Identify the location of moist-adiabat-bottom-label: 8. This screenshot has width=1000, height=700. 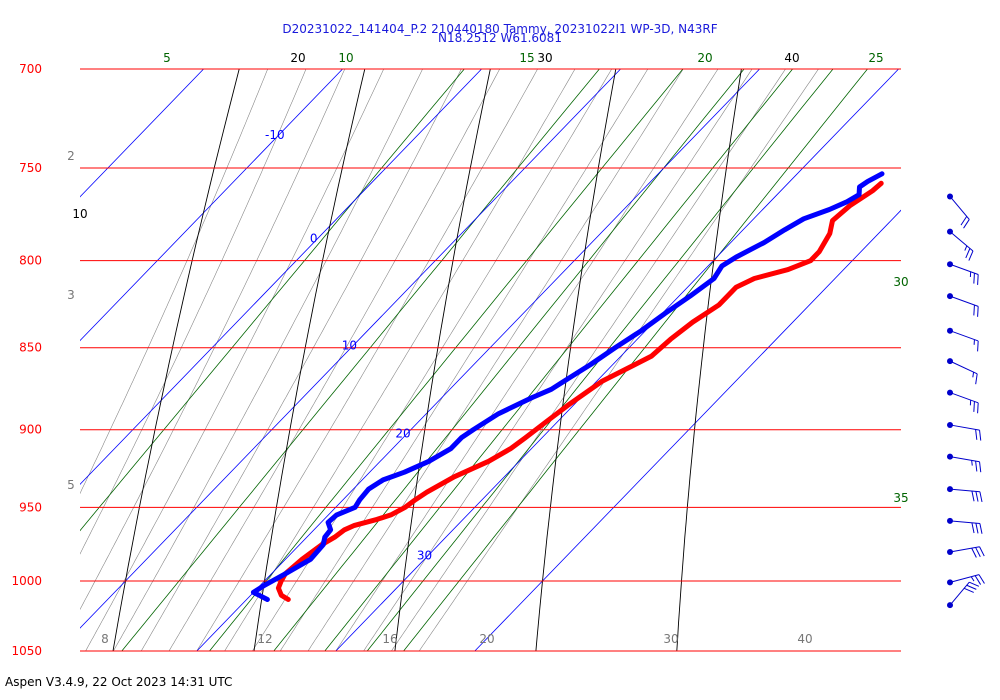
(105, 639).